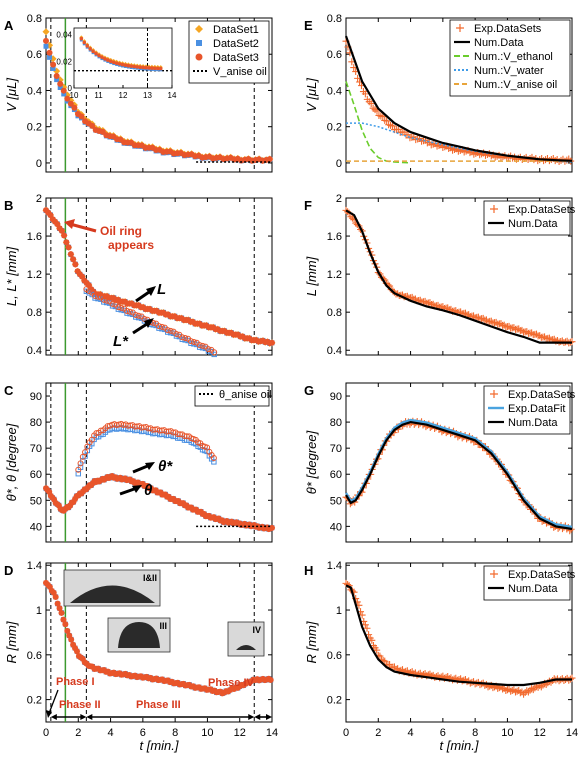 The image size is (581, 770). I want to click on phase-2-label: Phase II, so click(80, 705).